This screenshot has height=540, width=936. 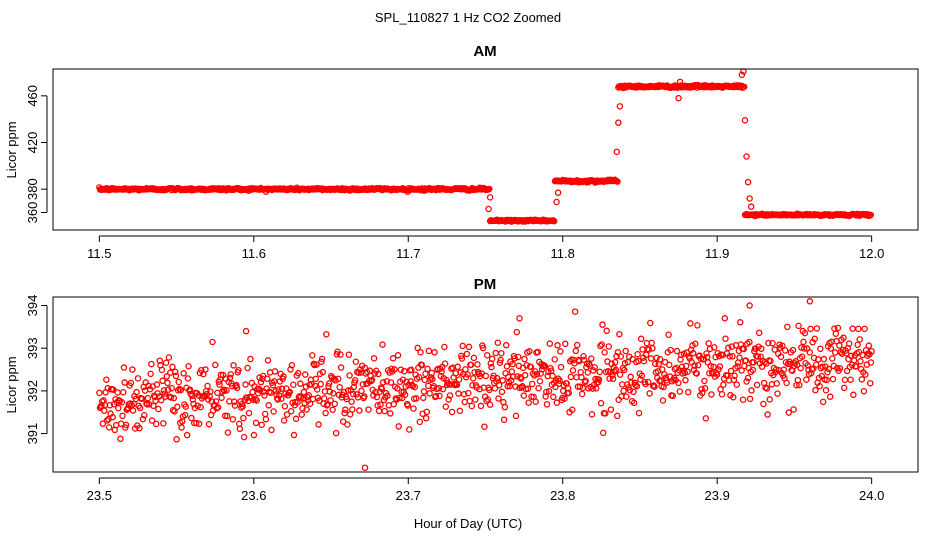 I want to click on am-y-axis-label: Licor ppm, so click(x=11, y=149).